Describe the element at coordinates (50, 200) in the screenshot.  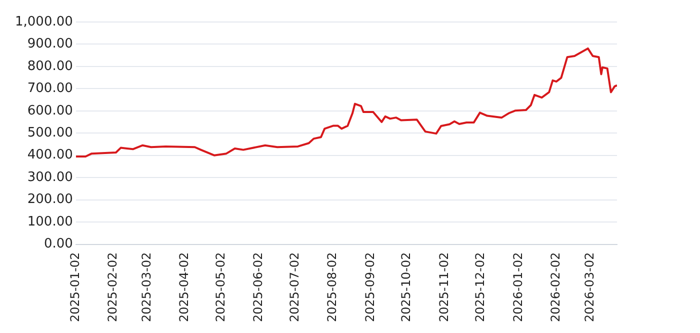
I see `y-tick-label: 200.00` at that location.